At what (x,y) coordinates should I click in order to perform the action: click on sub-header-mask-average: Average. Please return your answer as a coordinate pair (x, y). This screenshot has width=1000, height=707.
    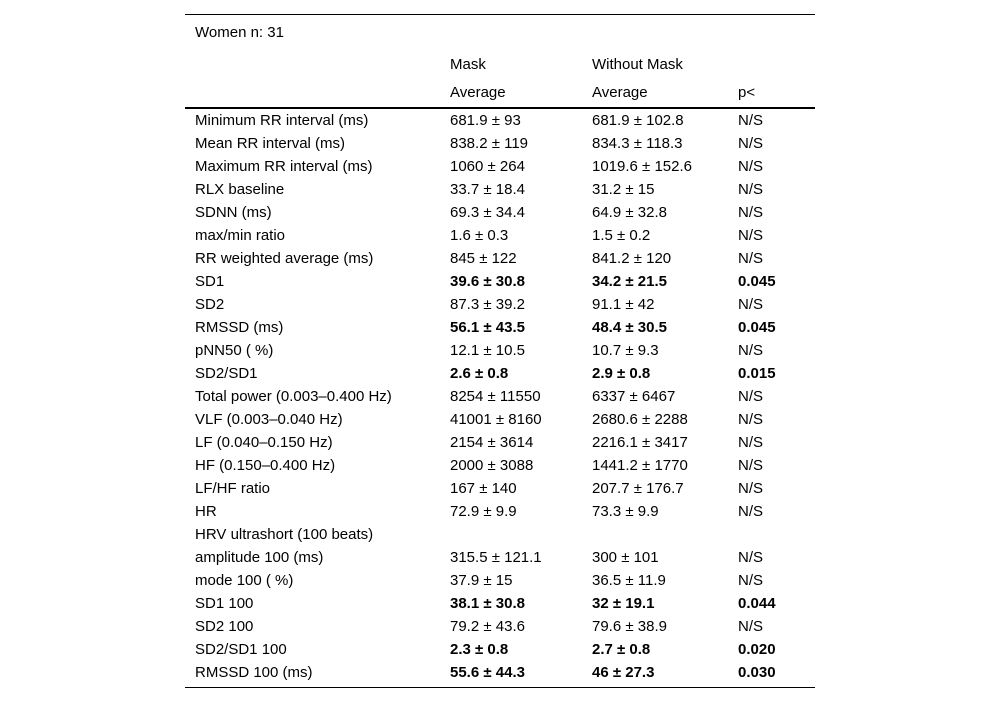
    Looking at the image, I should click on (478, 92).